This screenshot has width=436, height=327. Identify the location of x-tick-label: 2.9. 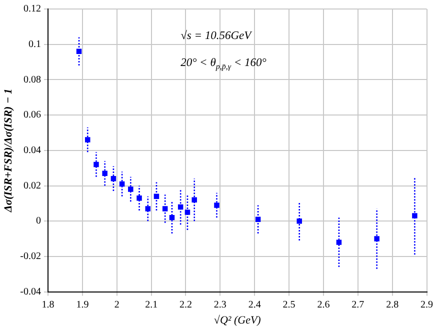
(426, 304).